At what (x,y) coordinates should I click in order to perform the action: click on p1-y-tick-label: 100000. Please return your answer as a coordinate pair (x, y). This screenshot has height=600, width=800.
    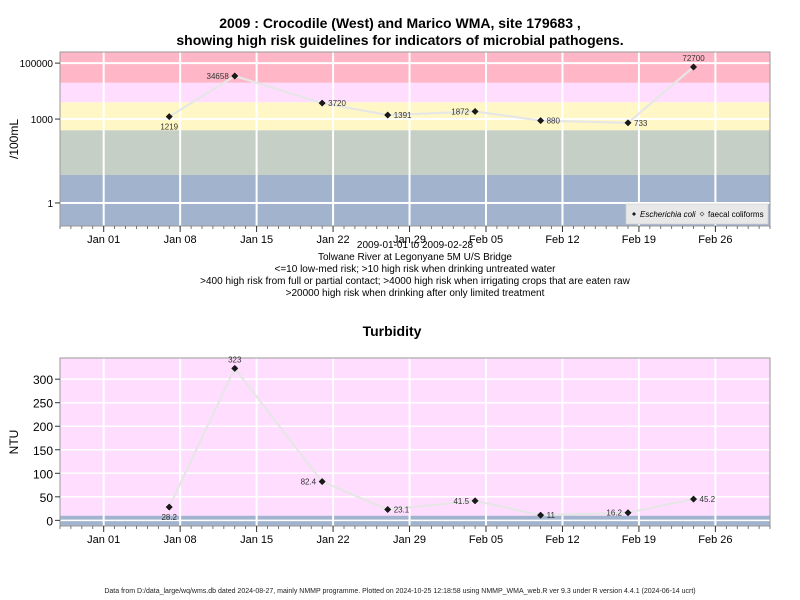
    Looking at the image, I should click on (37, 64).